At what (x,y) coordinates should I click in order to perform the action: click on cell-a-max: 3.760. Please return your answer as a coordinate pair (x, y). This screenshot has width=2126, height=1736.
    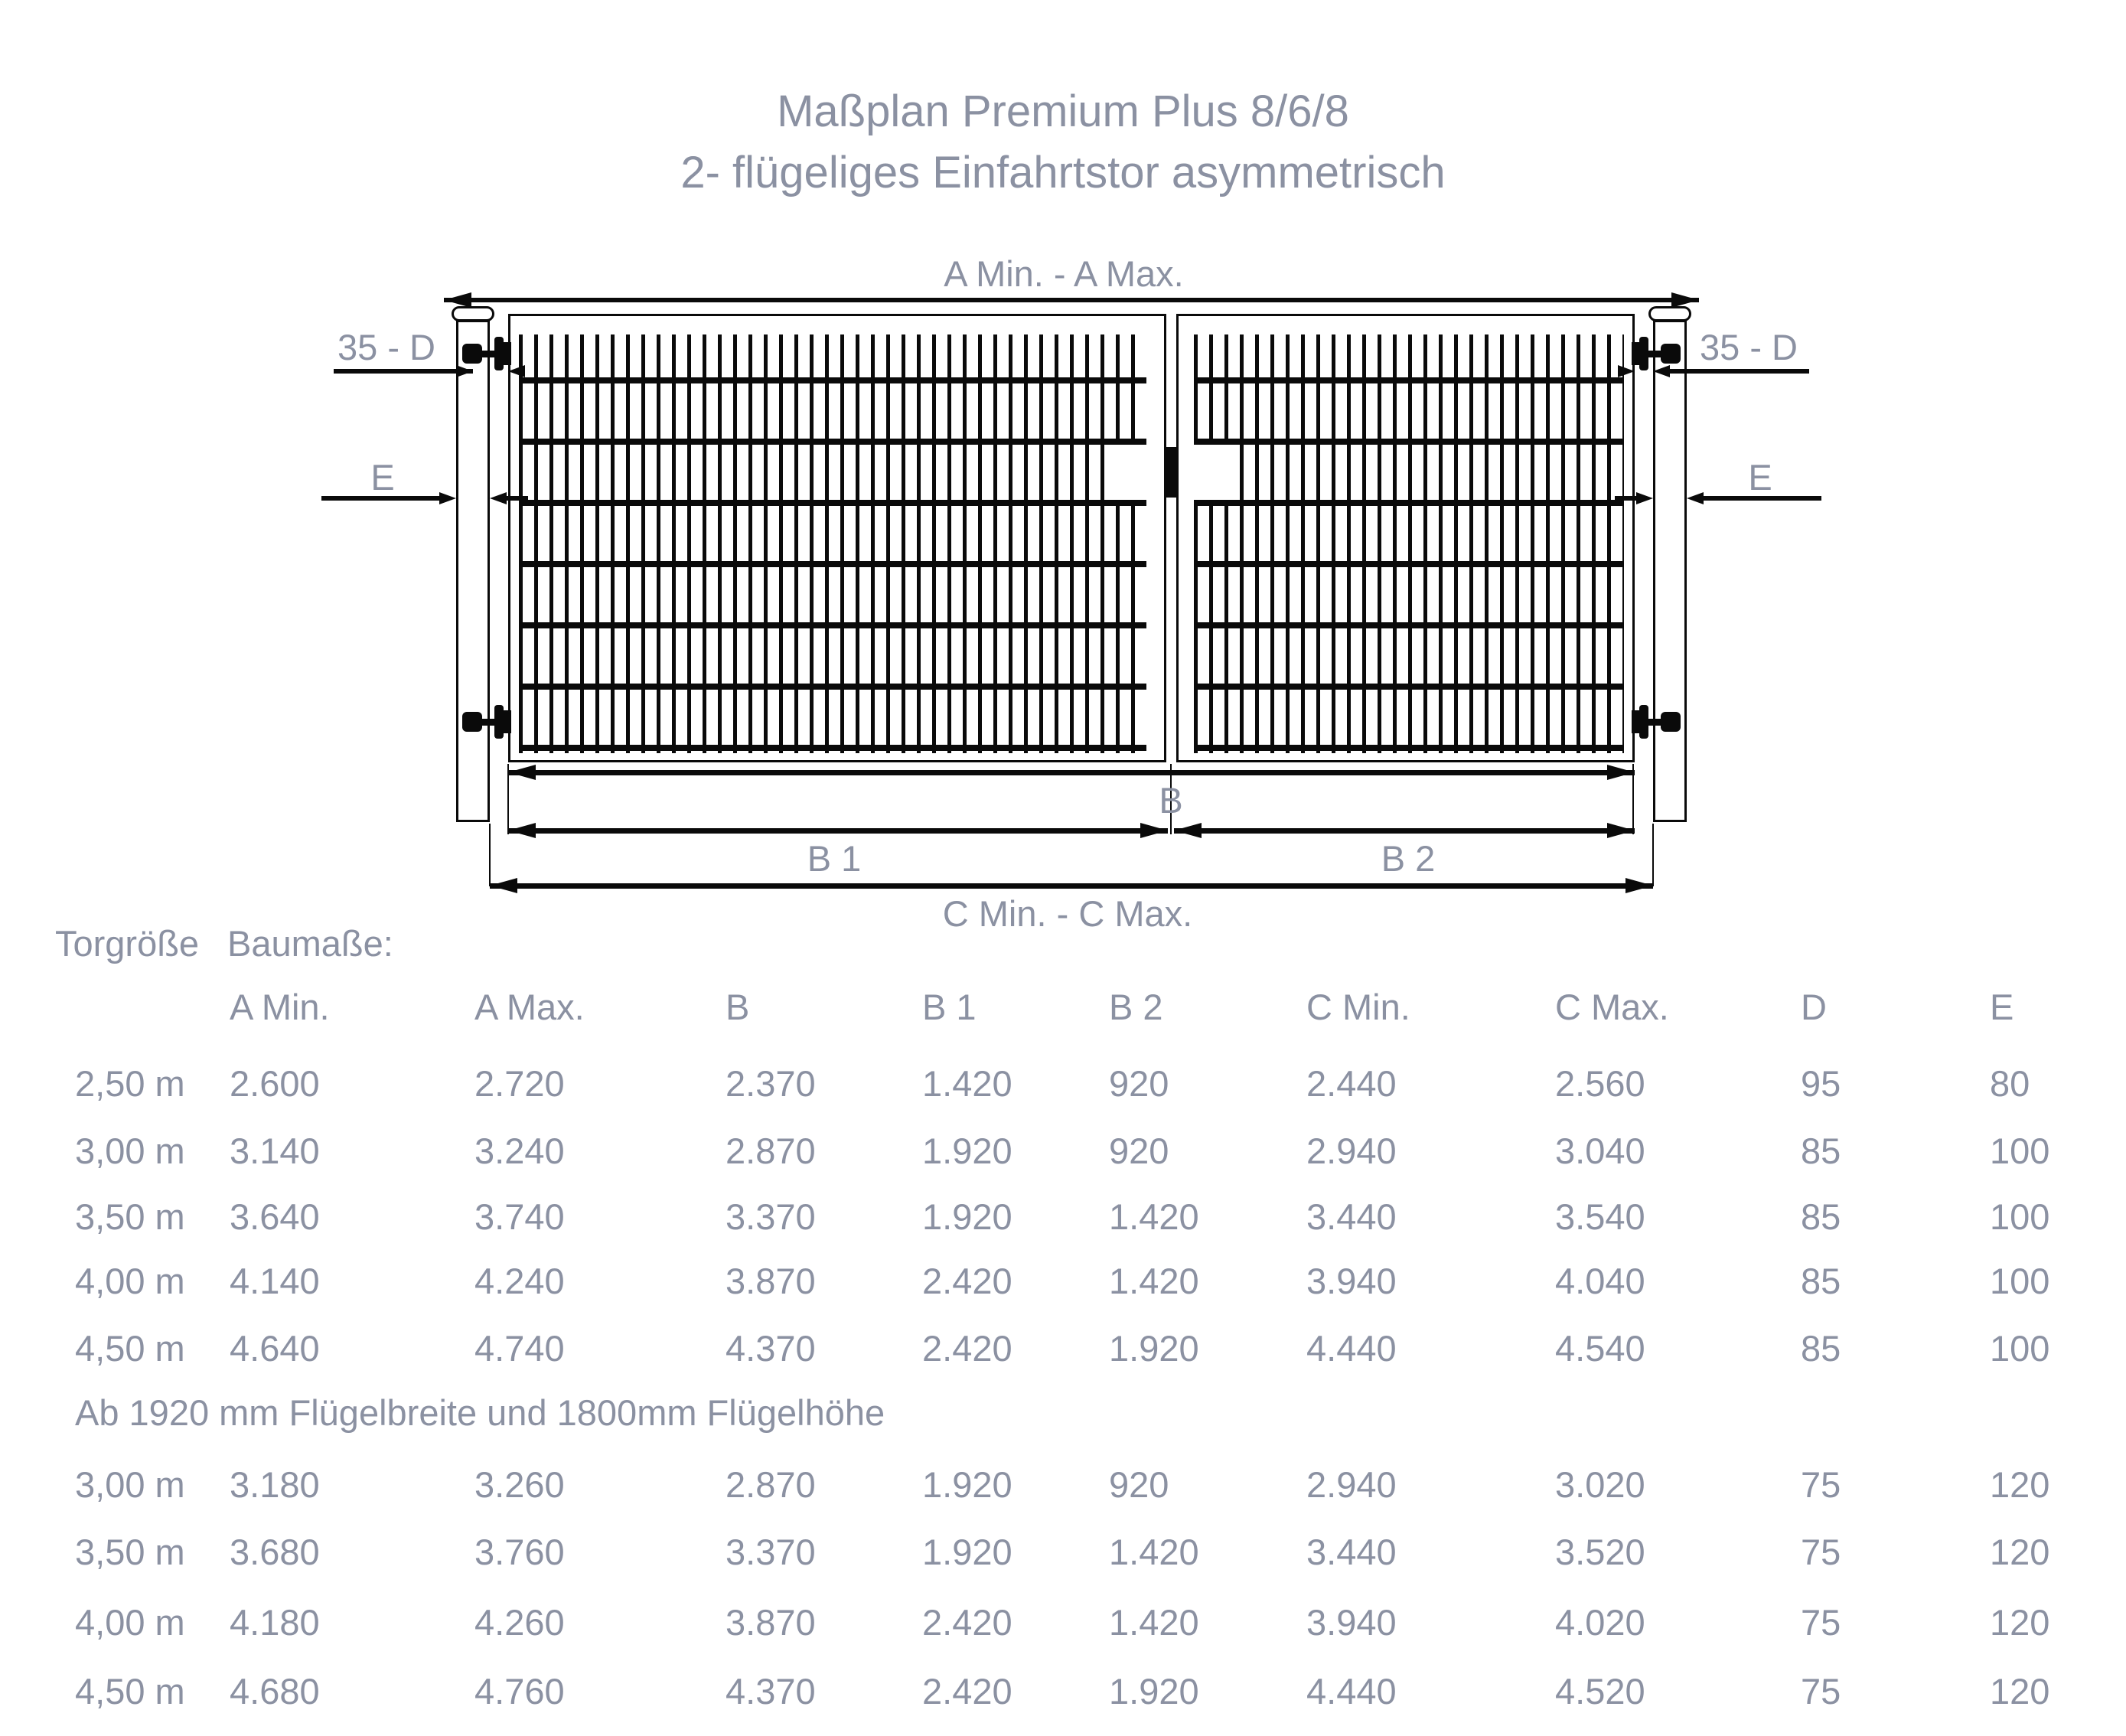
    Looking at the image, I should click on (519, 1552).